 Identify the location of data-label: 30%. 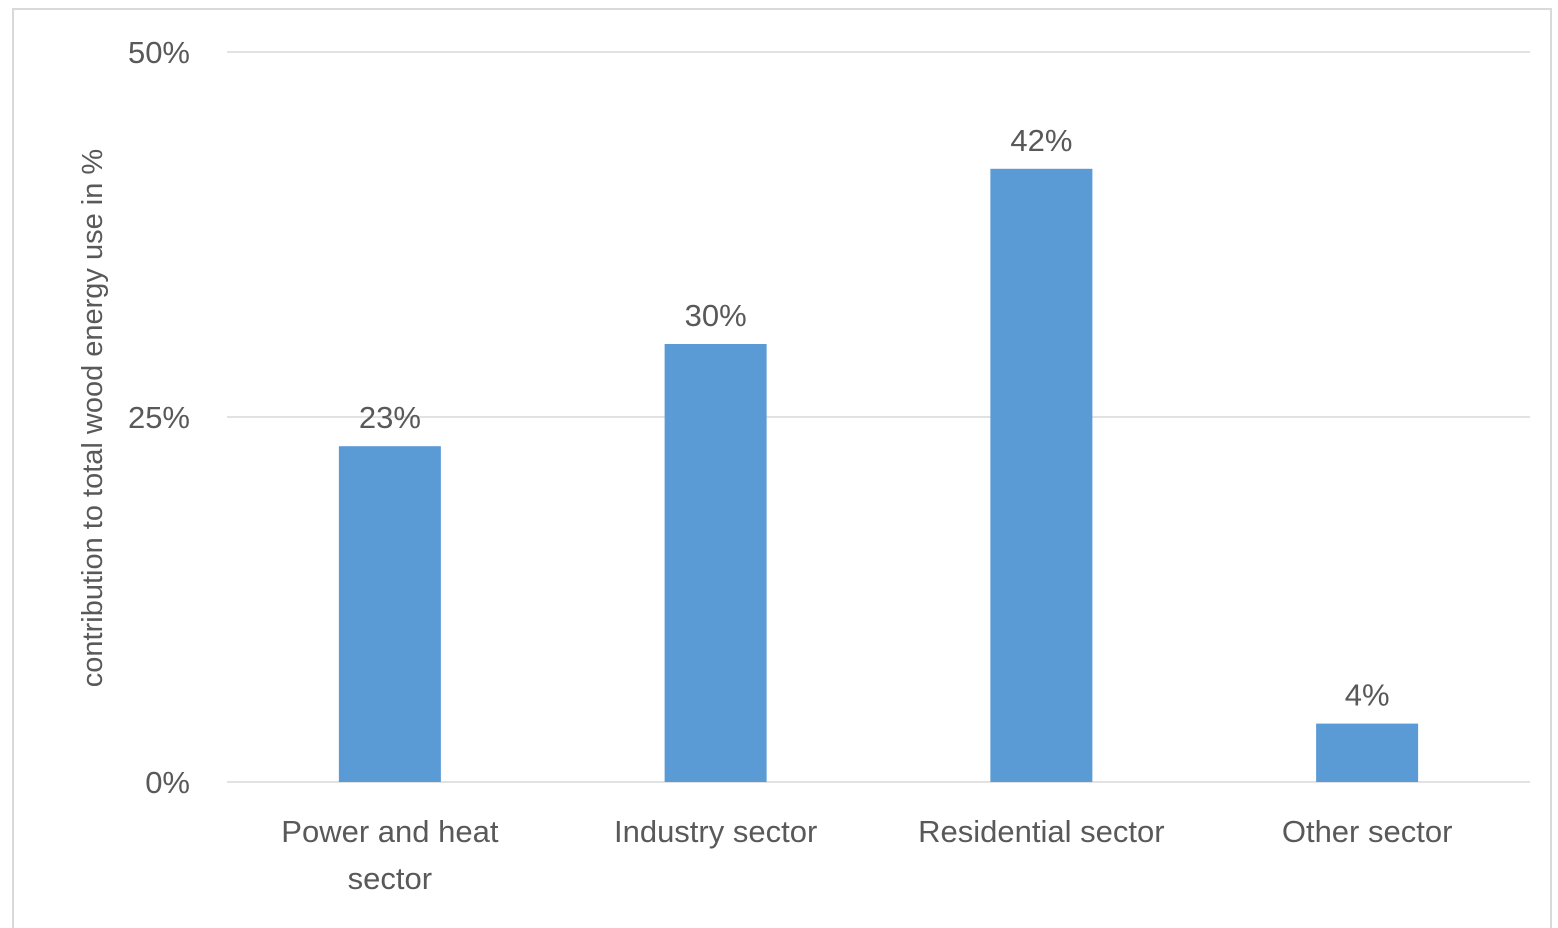
(716, 315).